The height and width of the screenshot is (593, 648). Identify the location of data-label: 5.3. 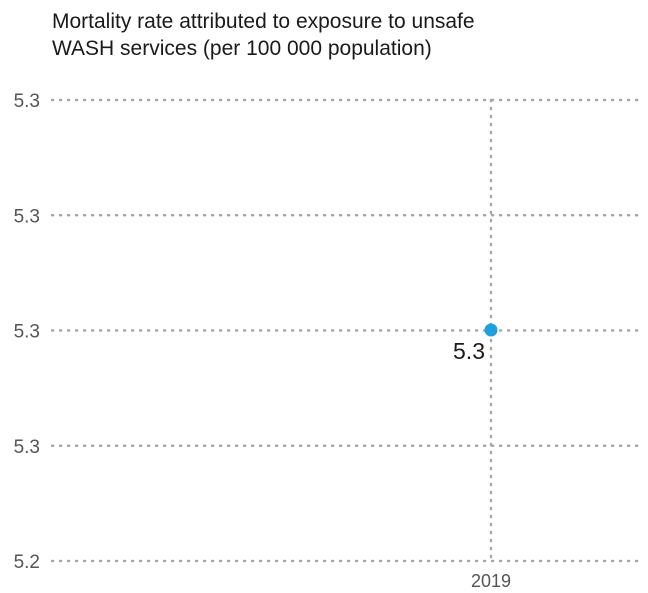
(469, 351).